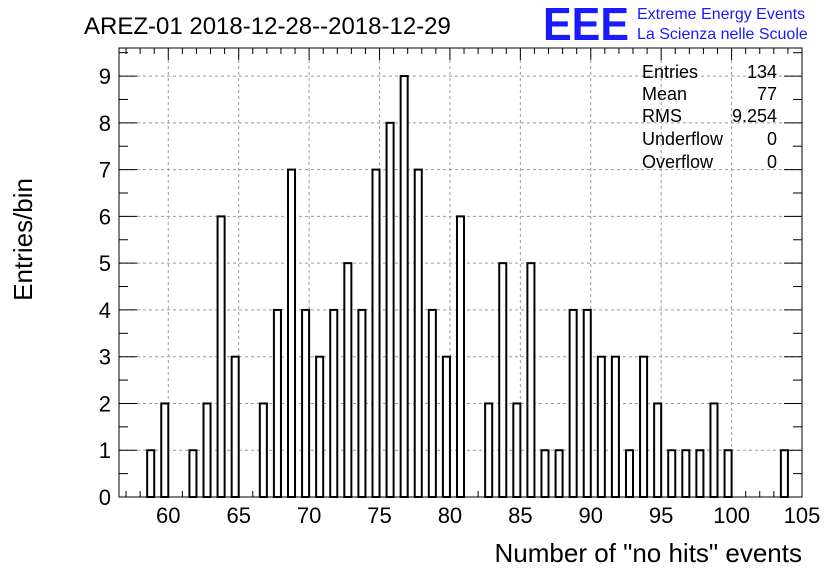 This screenshot has width=836, height=572. What do you see at coordinates (168, 515) in the screenshot?
I see `x-tick-label: 60` at bounding box center [168, 515].